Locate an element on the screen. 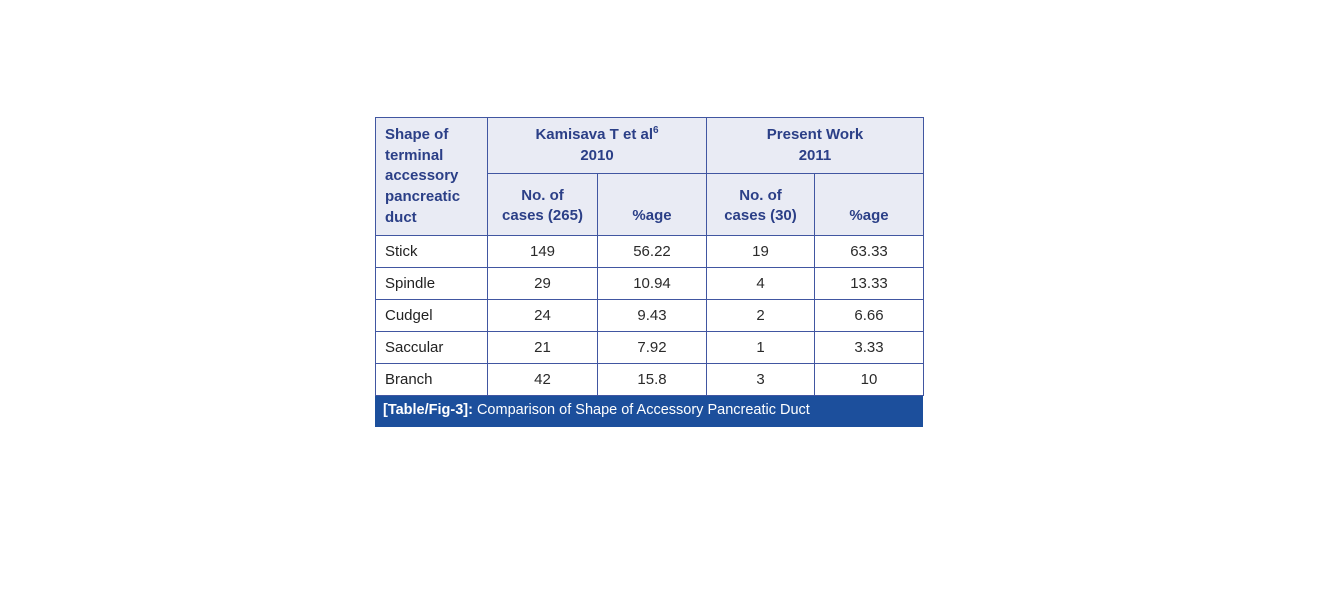 This screenshot has height=605, width=1341. value-cell: 29 is located at coordinates (542, 284).